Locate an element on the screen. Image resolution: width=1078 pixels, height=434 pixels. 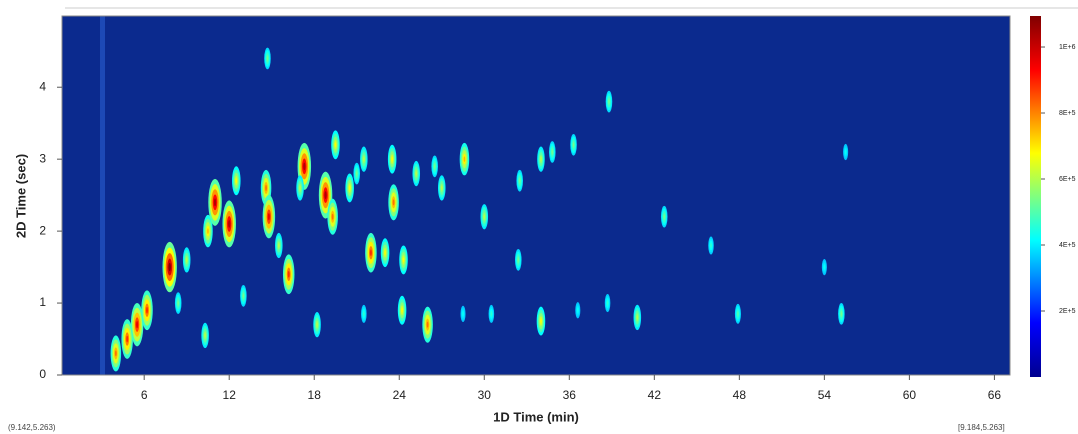
x-tick-label: 18 is located at coordinates (315, 395).